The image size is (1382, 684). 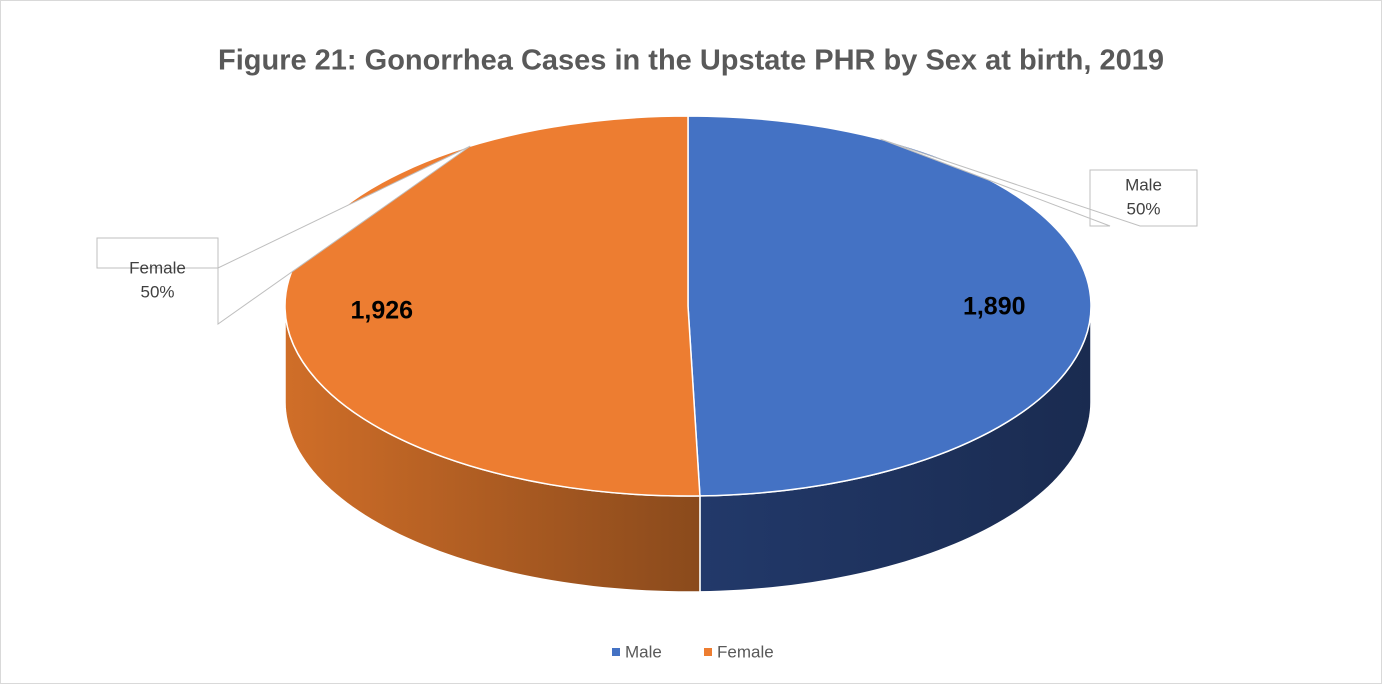 I want to click on callout: Female 50%, so click(x=283, y=235).